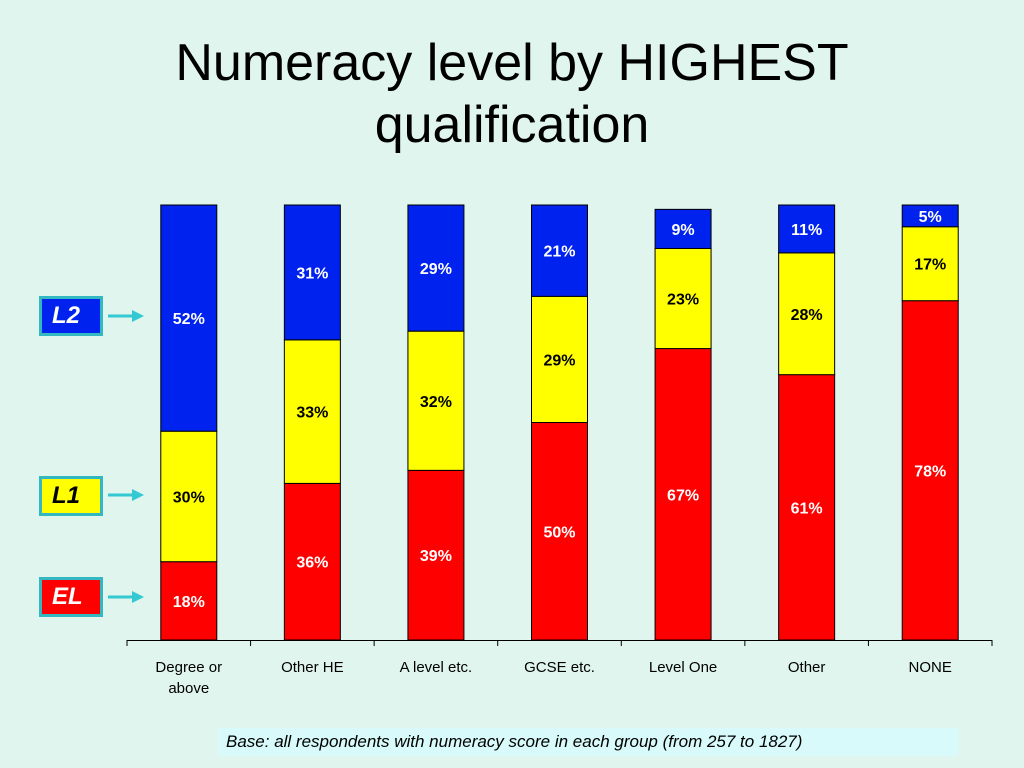 Image resolution: width=1024 pixels, height=768 pixels. What do you see at coordinates (436, 667) in the screenshot?
I see `x-tick-label: A level etc.` at bounding box center [436, 667].